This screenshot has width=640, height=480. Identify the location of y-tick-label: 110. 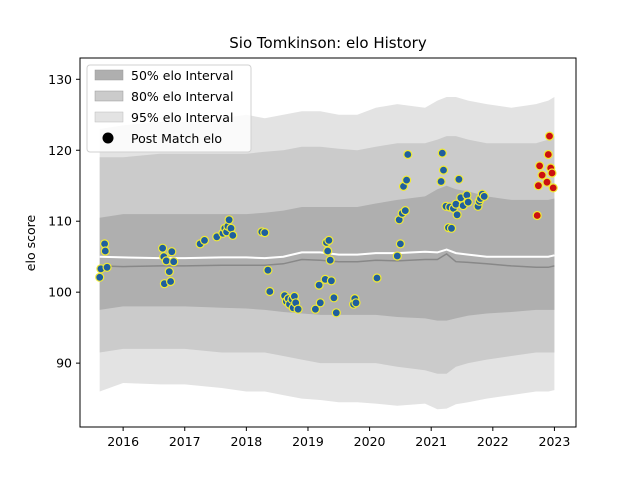
(60, 221).